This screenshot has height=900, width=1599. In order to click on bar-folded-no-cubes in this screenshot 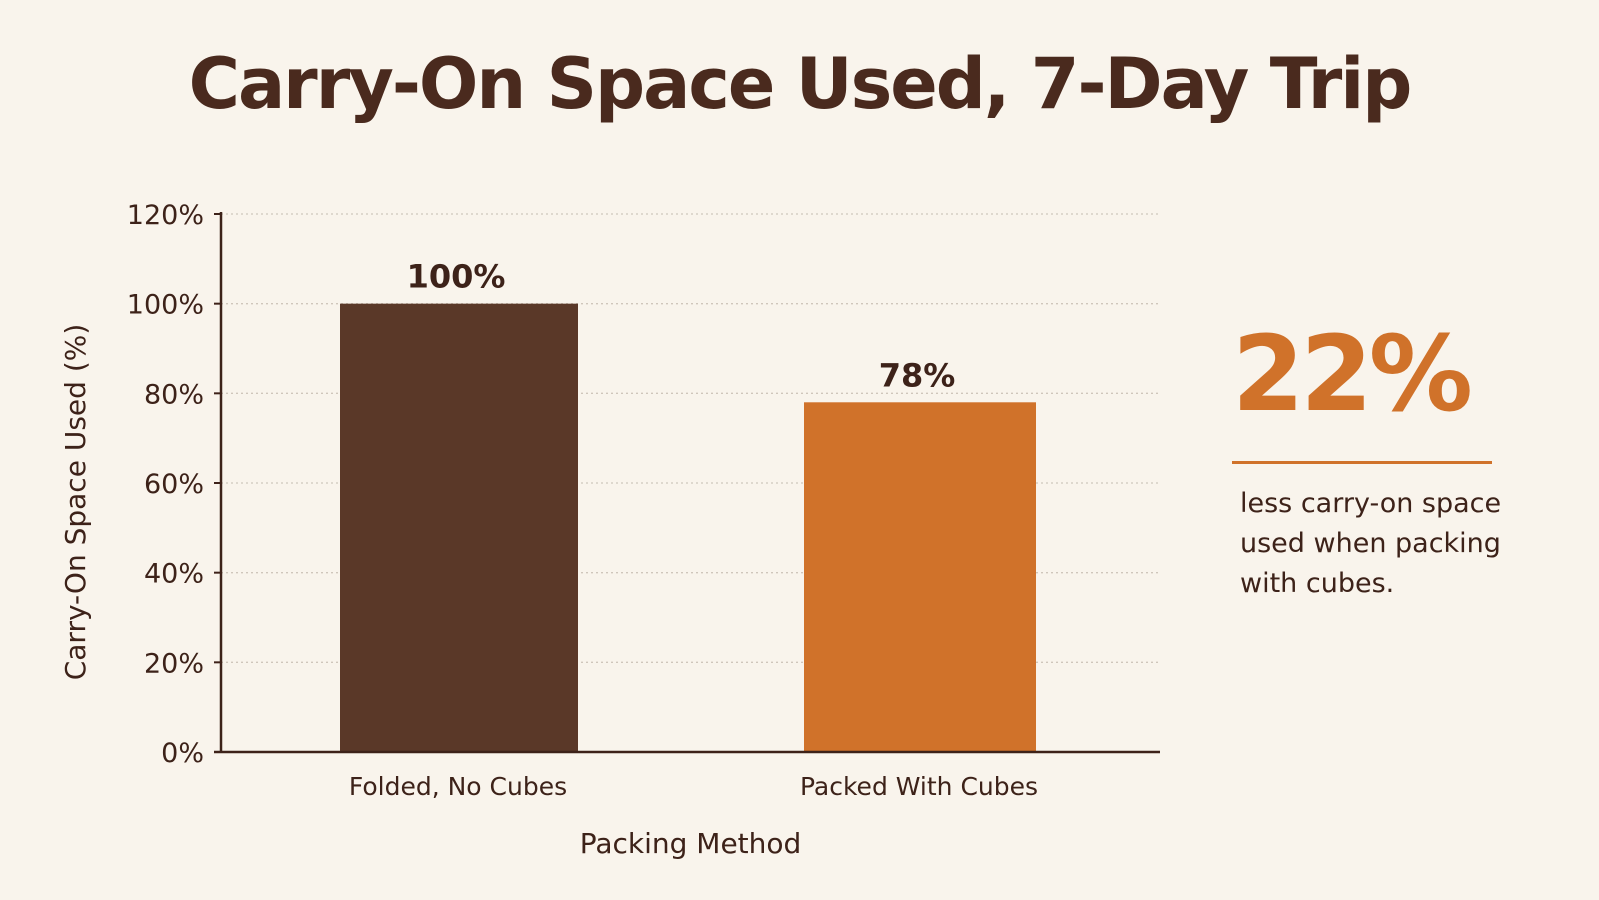, I will do `click(459, 527)`.